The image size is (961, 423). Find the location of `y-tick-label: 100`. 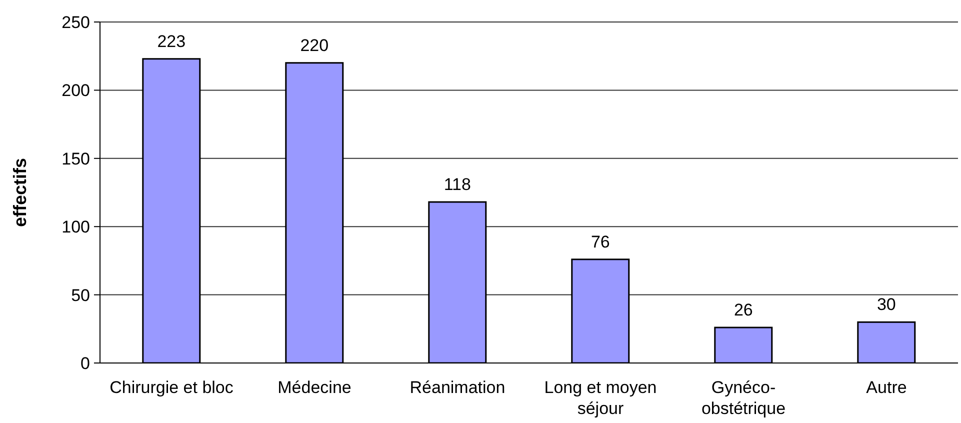

y-tick-label: 100 is located at coordinates (76, 227).